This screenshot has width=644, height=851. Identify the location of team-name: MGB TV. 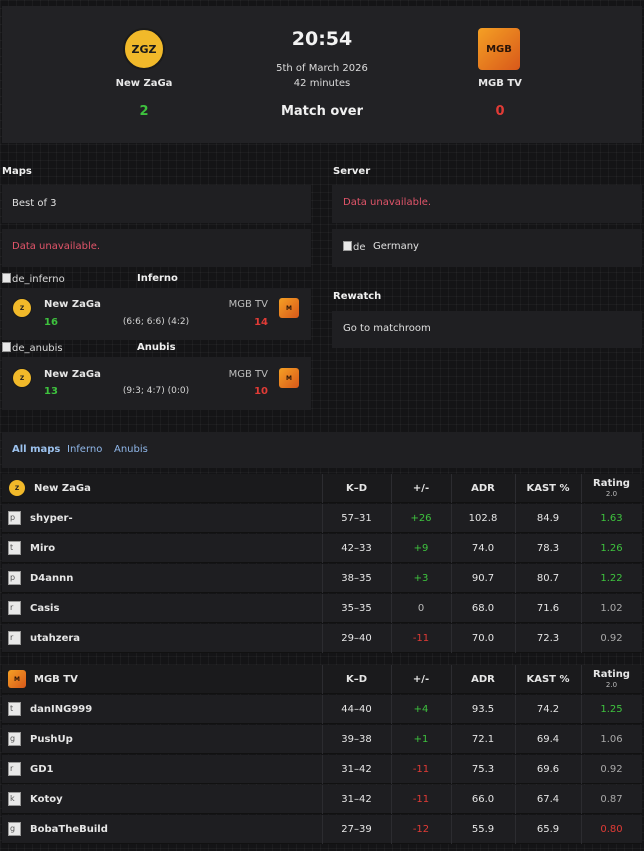
(56, 679).